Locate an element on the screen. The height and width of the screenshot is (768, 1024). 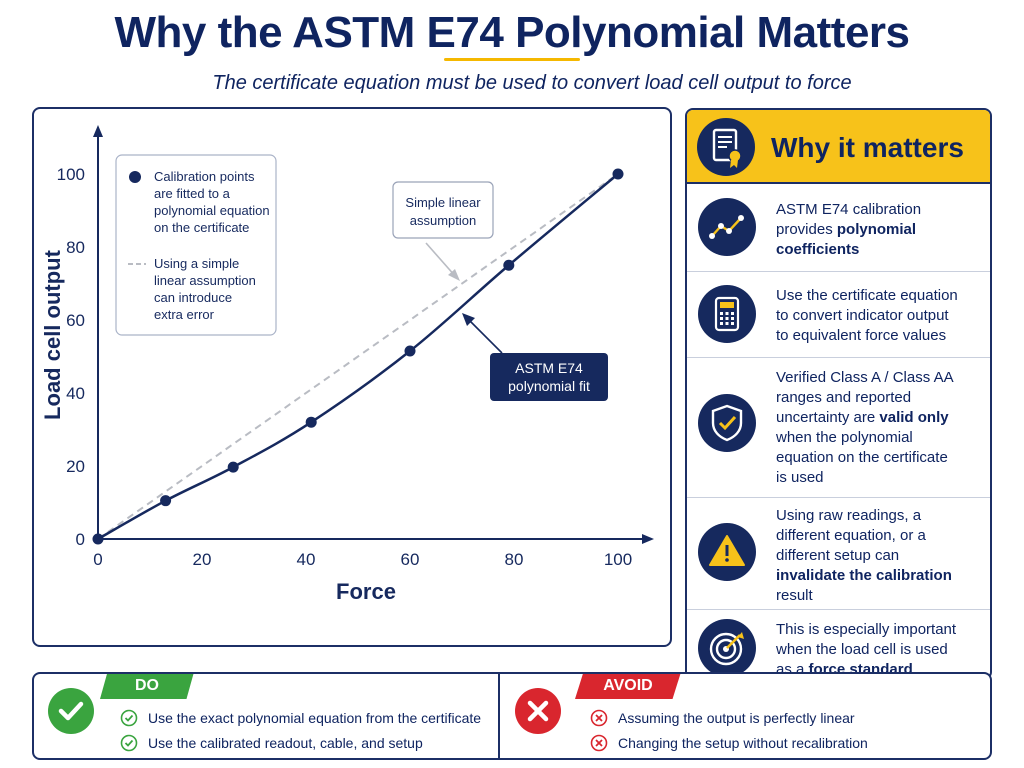
legend-box is located at coordinates (196, 245).